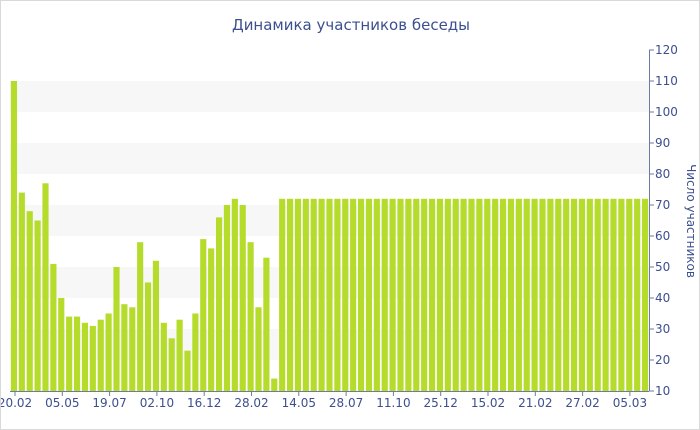 The image size is (700, 430). I want to click on y-tick-label: 100, so click(666, 112).